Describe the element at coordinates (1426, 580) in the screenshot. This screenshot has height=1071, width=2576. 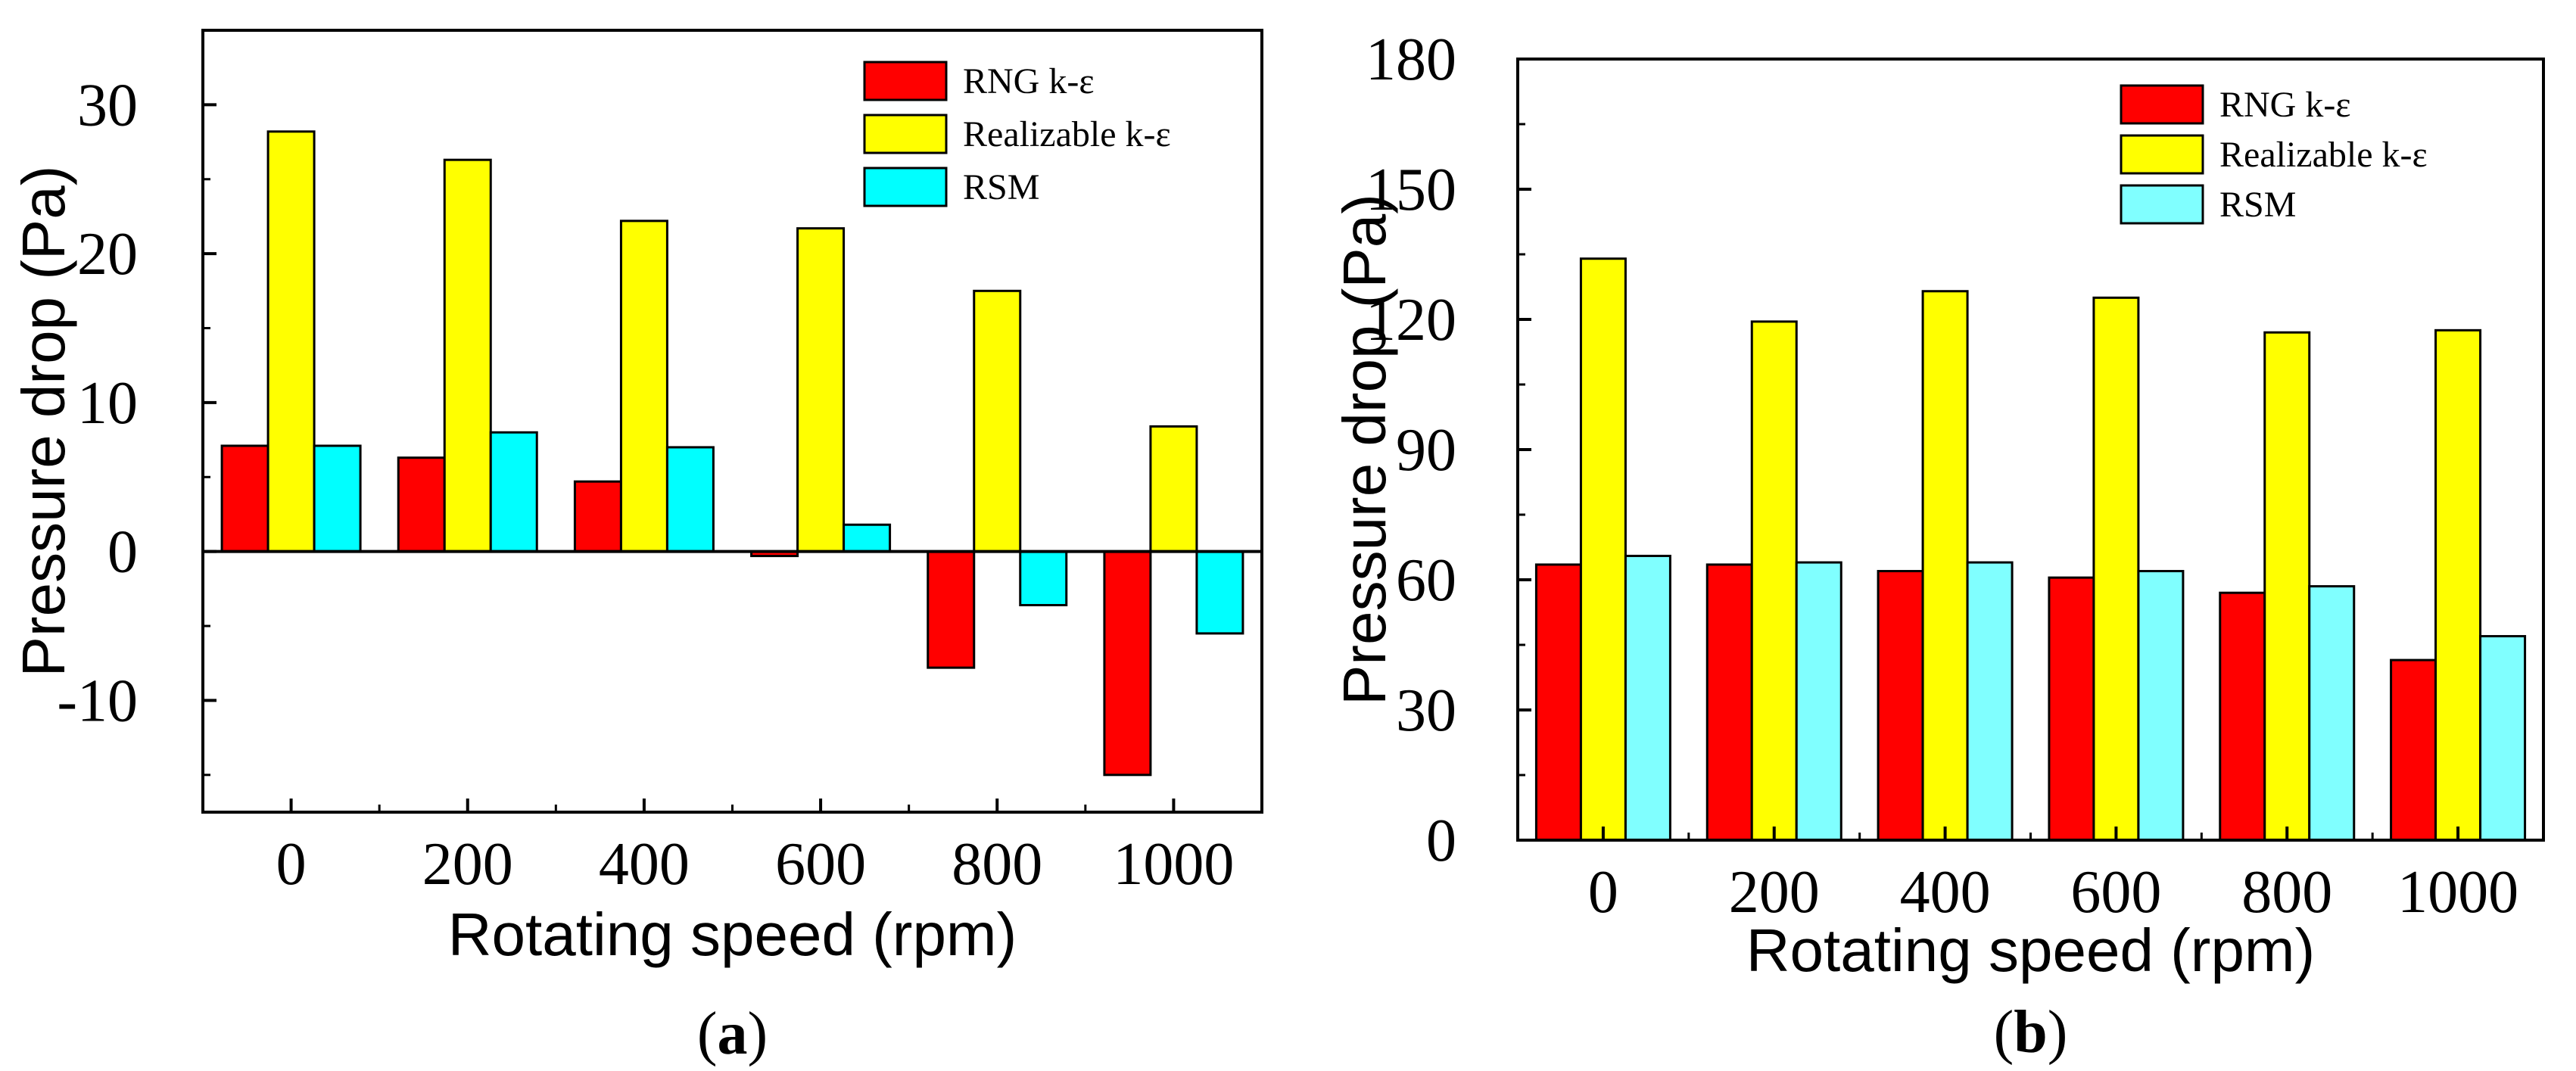
I see `y-tick-label: 60` at that location.